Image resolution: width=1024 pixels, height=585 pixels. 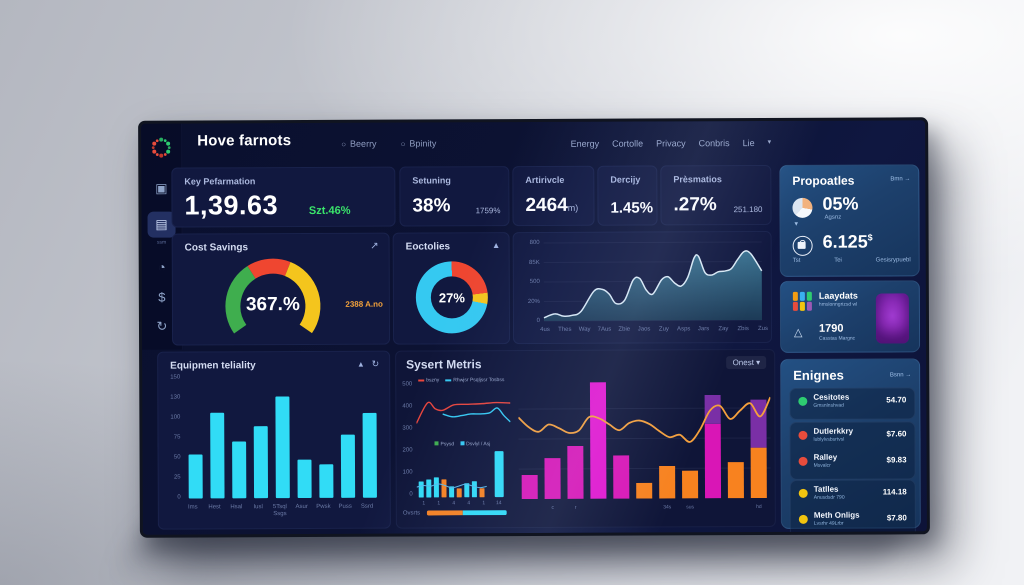 What do you see at coordinates (552, 507) in the screenshot?
I see `sm-main-xtick: c` at bounding box center [552, 507].